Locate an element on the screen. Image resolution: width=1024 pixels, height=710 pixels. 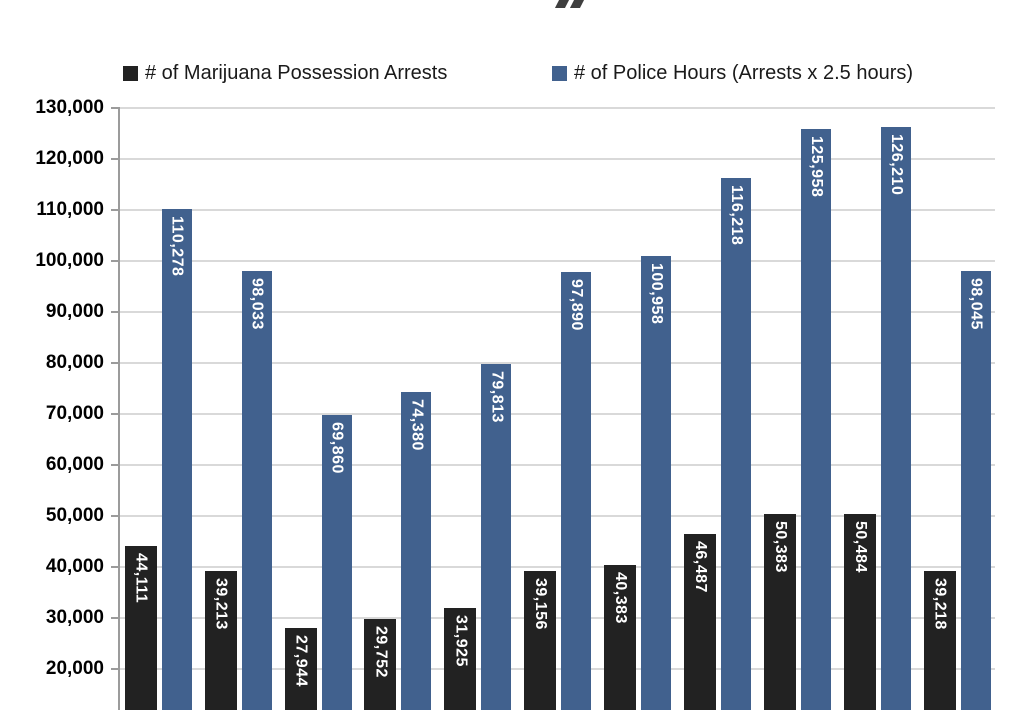
bar-data-label: 98,045 is located at coordinates (976, 303).